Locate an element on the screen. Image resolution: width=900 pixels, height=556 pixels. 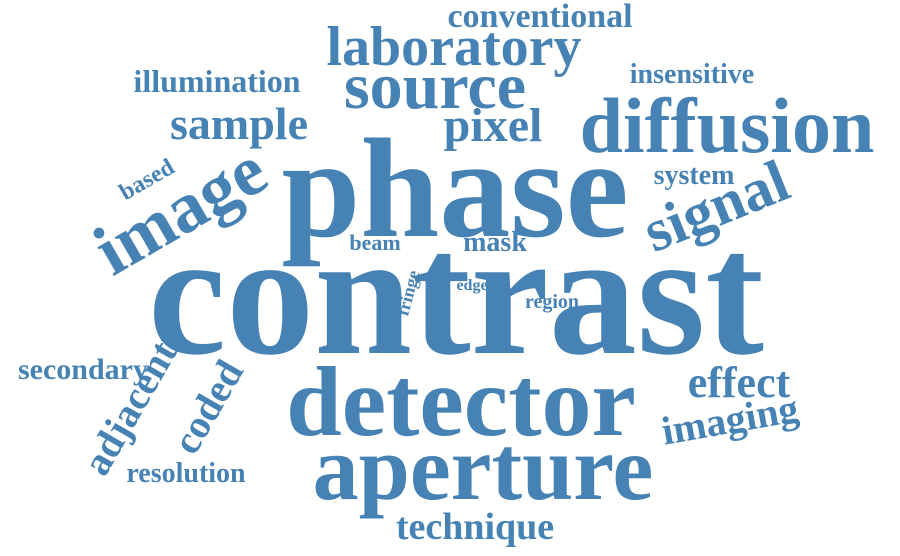
word-laboratory: laboratory is located at coordinates (454, 47).